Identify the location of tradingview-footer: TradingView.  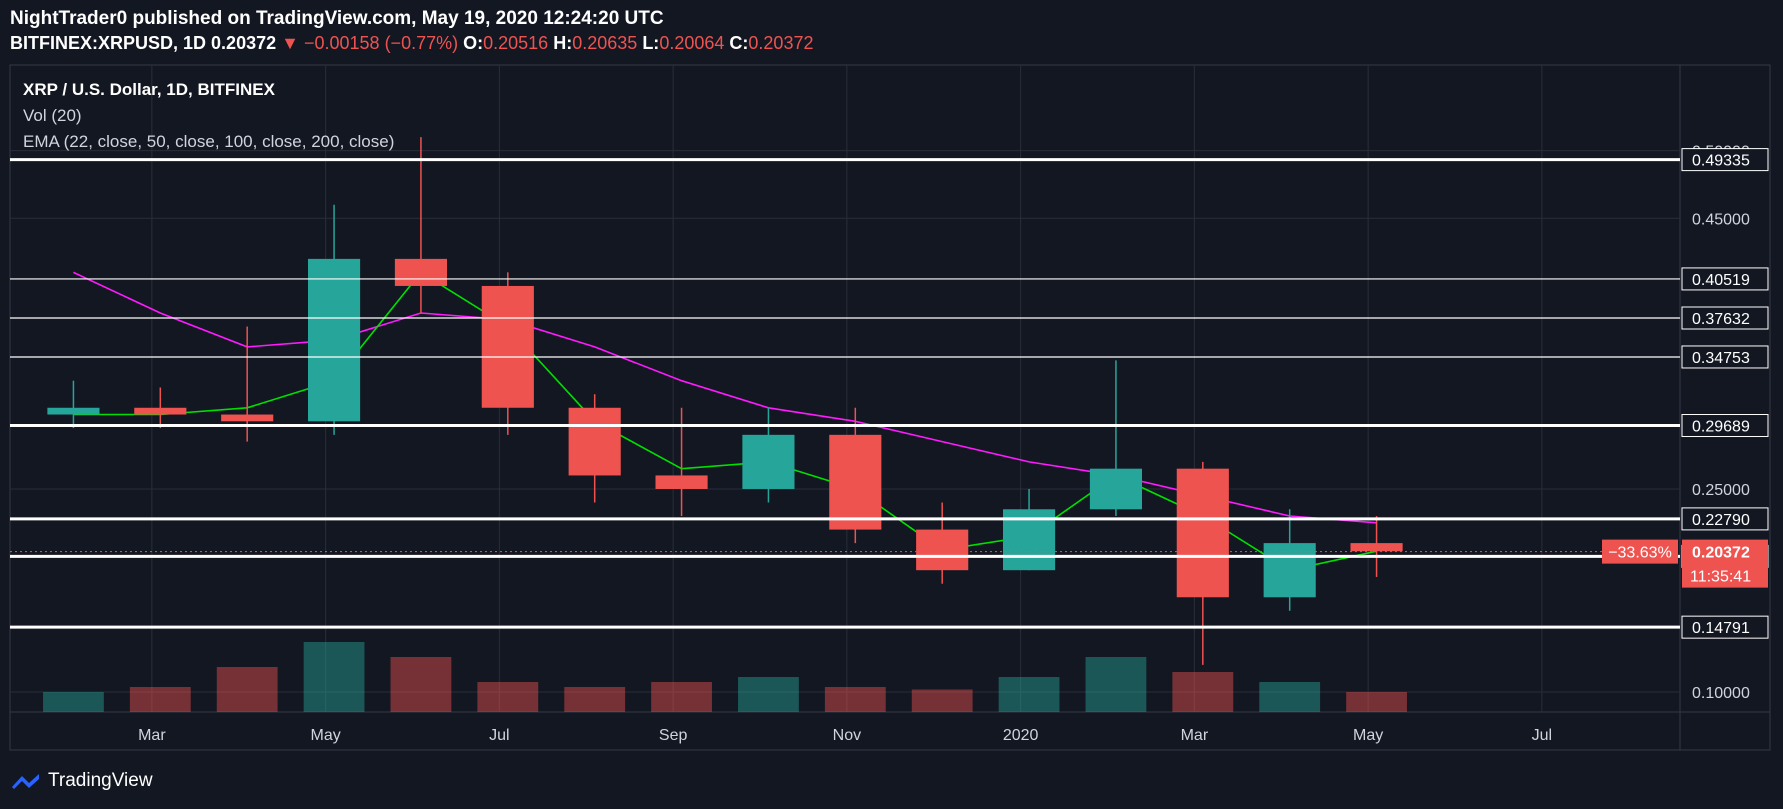
(81, 781).